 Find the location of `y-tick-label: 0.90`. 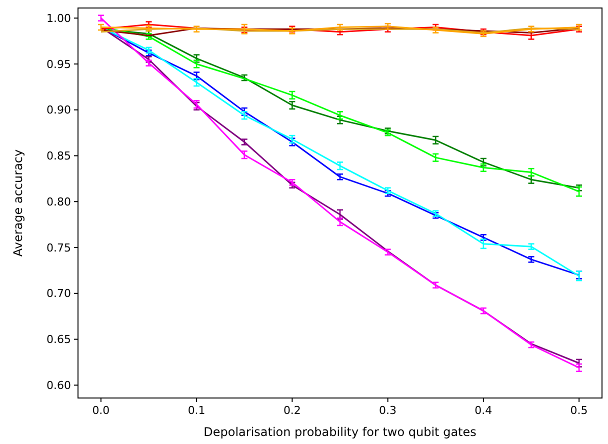

y-tick-label: 0.90 is located at coordinates (58, 110).